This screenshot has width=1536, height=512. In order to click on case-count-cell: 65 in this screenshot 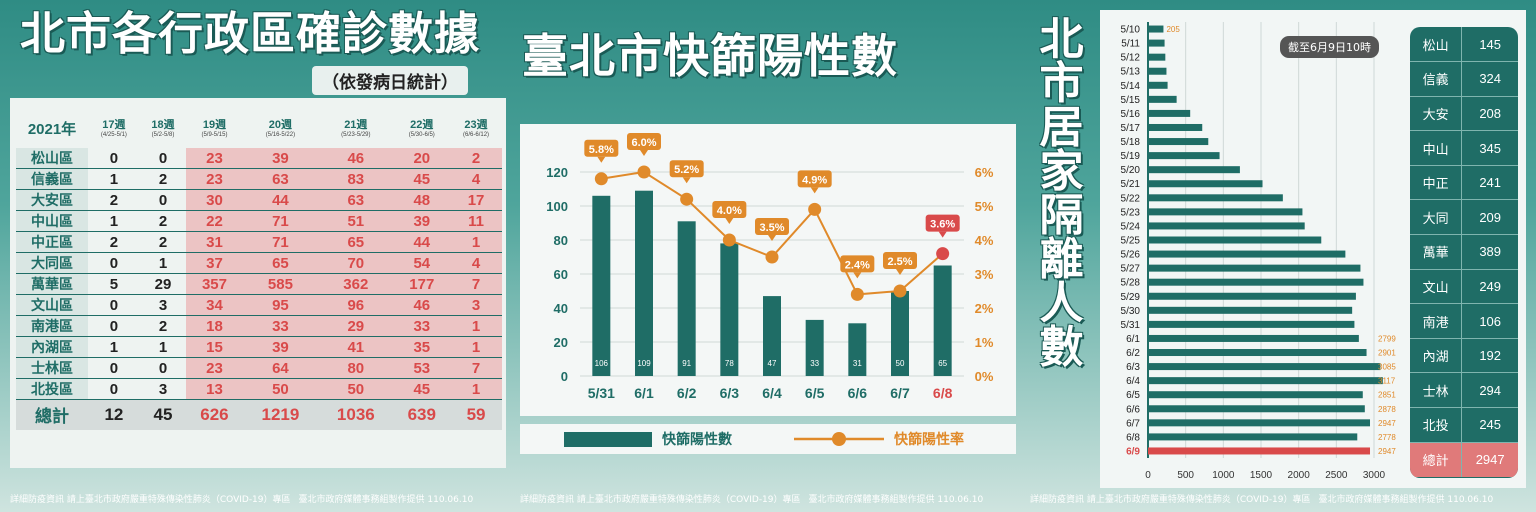, I will do `click(280, 263)`.